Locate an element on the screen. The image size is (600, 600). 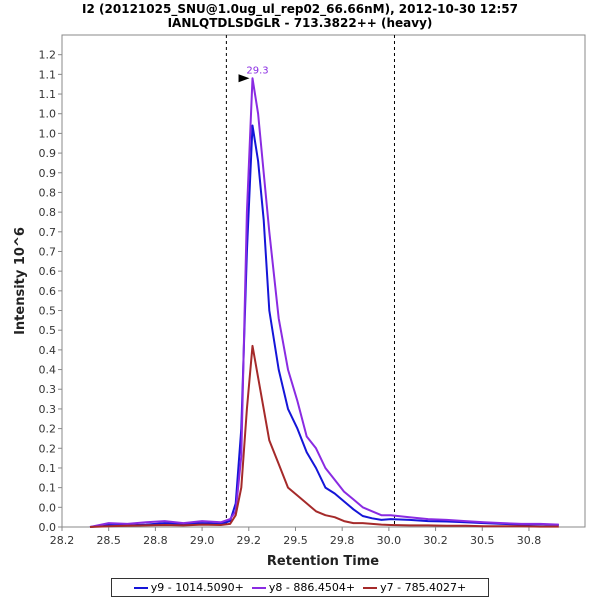
y-tick-label: 1.2 is located at coordinates (48, 55).